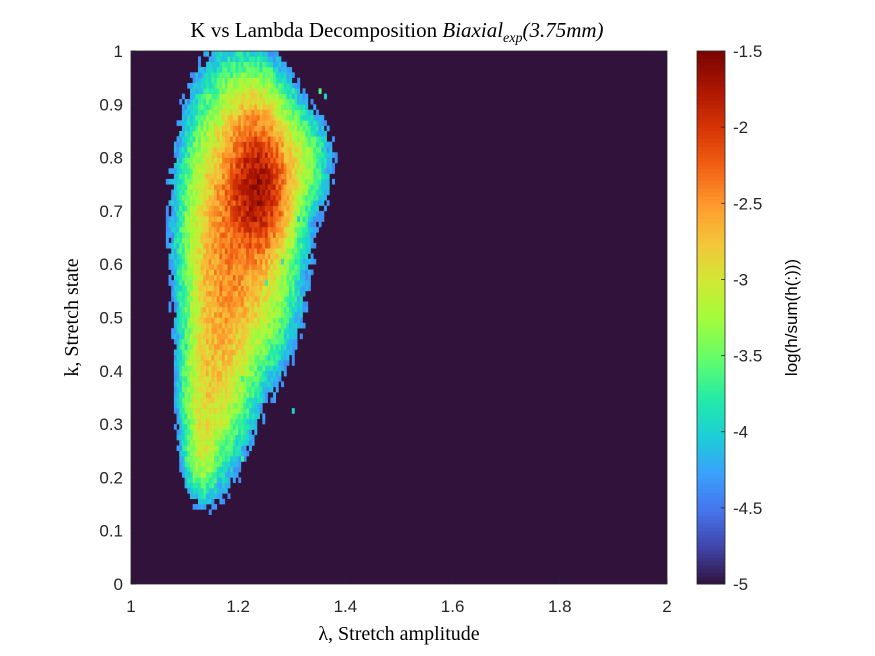  What do you see at coordinates (711, 163) in the screenshot?
I see `colorbar-band` at bounding box center [711, 163].